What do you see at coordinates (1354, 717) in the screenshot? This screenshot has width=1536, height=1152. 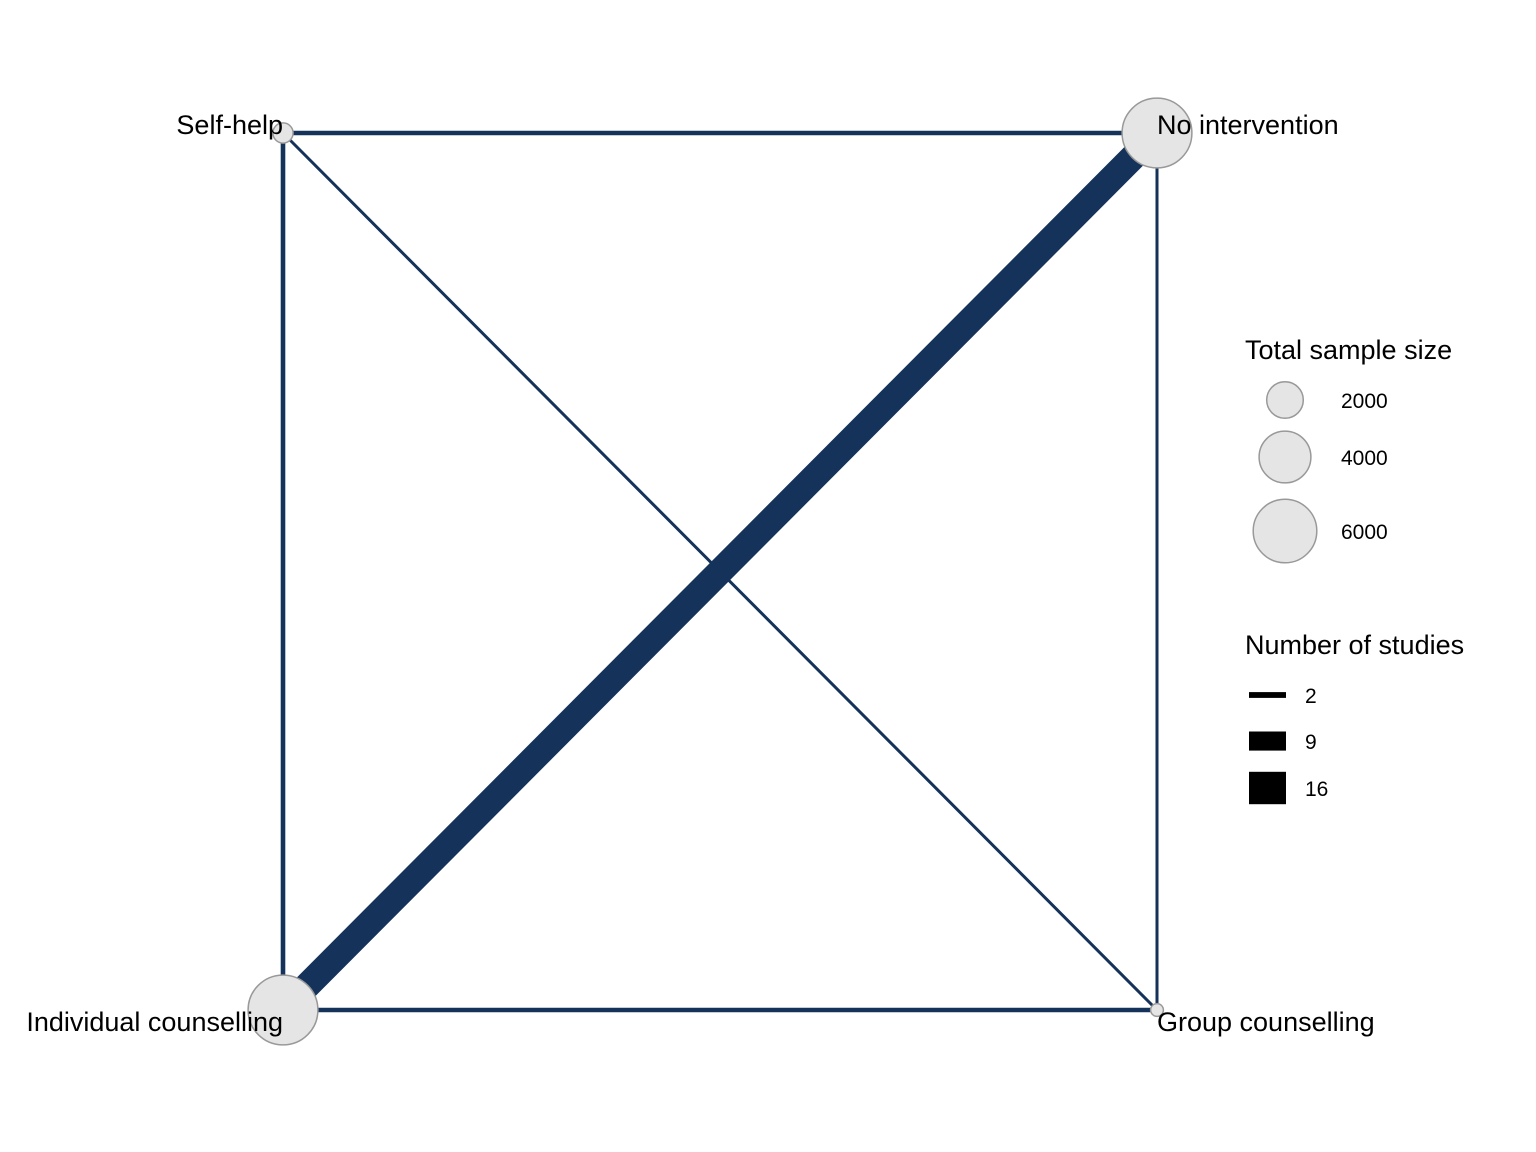 I see `legend-number-of-studies: Number of studies 2 9 16` at bounding box center [1354, 717].